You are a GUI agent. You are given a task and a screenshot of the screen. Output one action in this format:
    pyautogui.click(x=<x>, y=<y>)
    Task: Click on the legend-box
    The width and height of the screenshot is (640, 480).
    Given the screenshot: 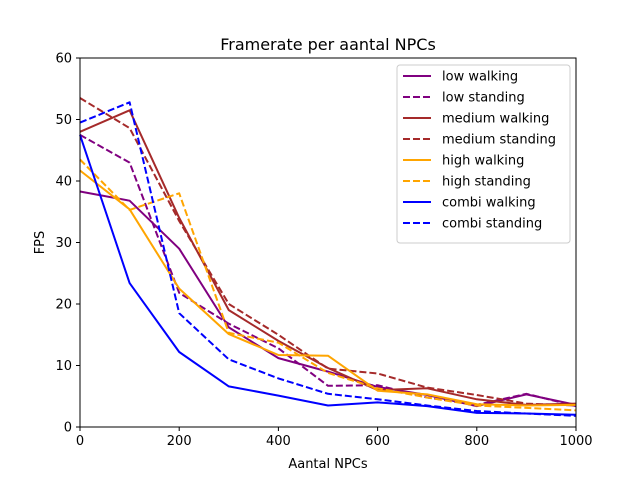 What is the action you would take?
    pyautogui.click(x=483, y=154)
    